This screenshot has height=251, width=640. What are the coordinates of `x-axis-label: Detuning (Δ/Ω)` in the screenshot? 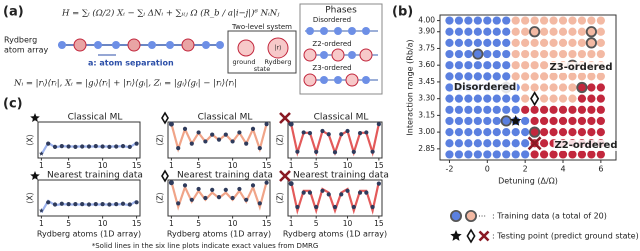 It's located at (528, 181).